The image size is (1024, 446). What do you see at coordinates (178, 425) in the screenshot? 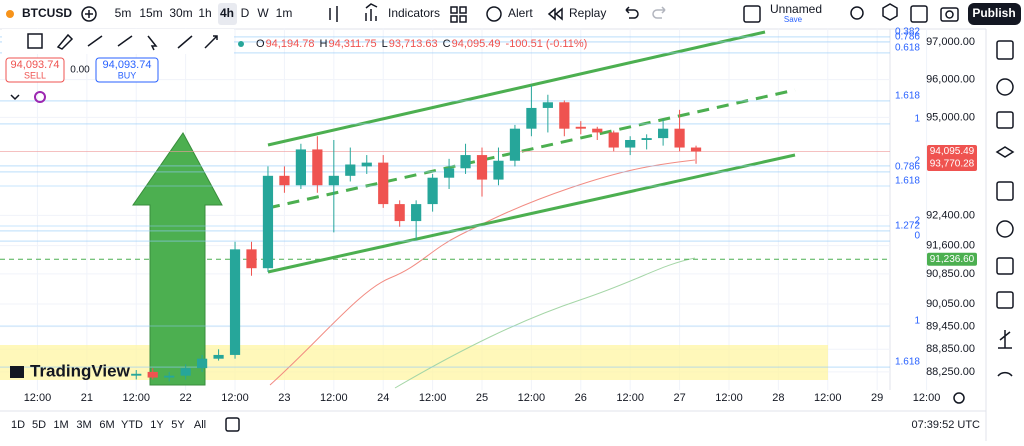
I see `range-button: 5Y` at bounding box center [178, 425].